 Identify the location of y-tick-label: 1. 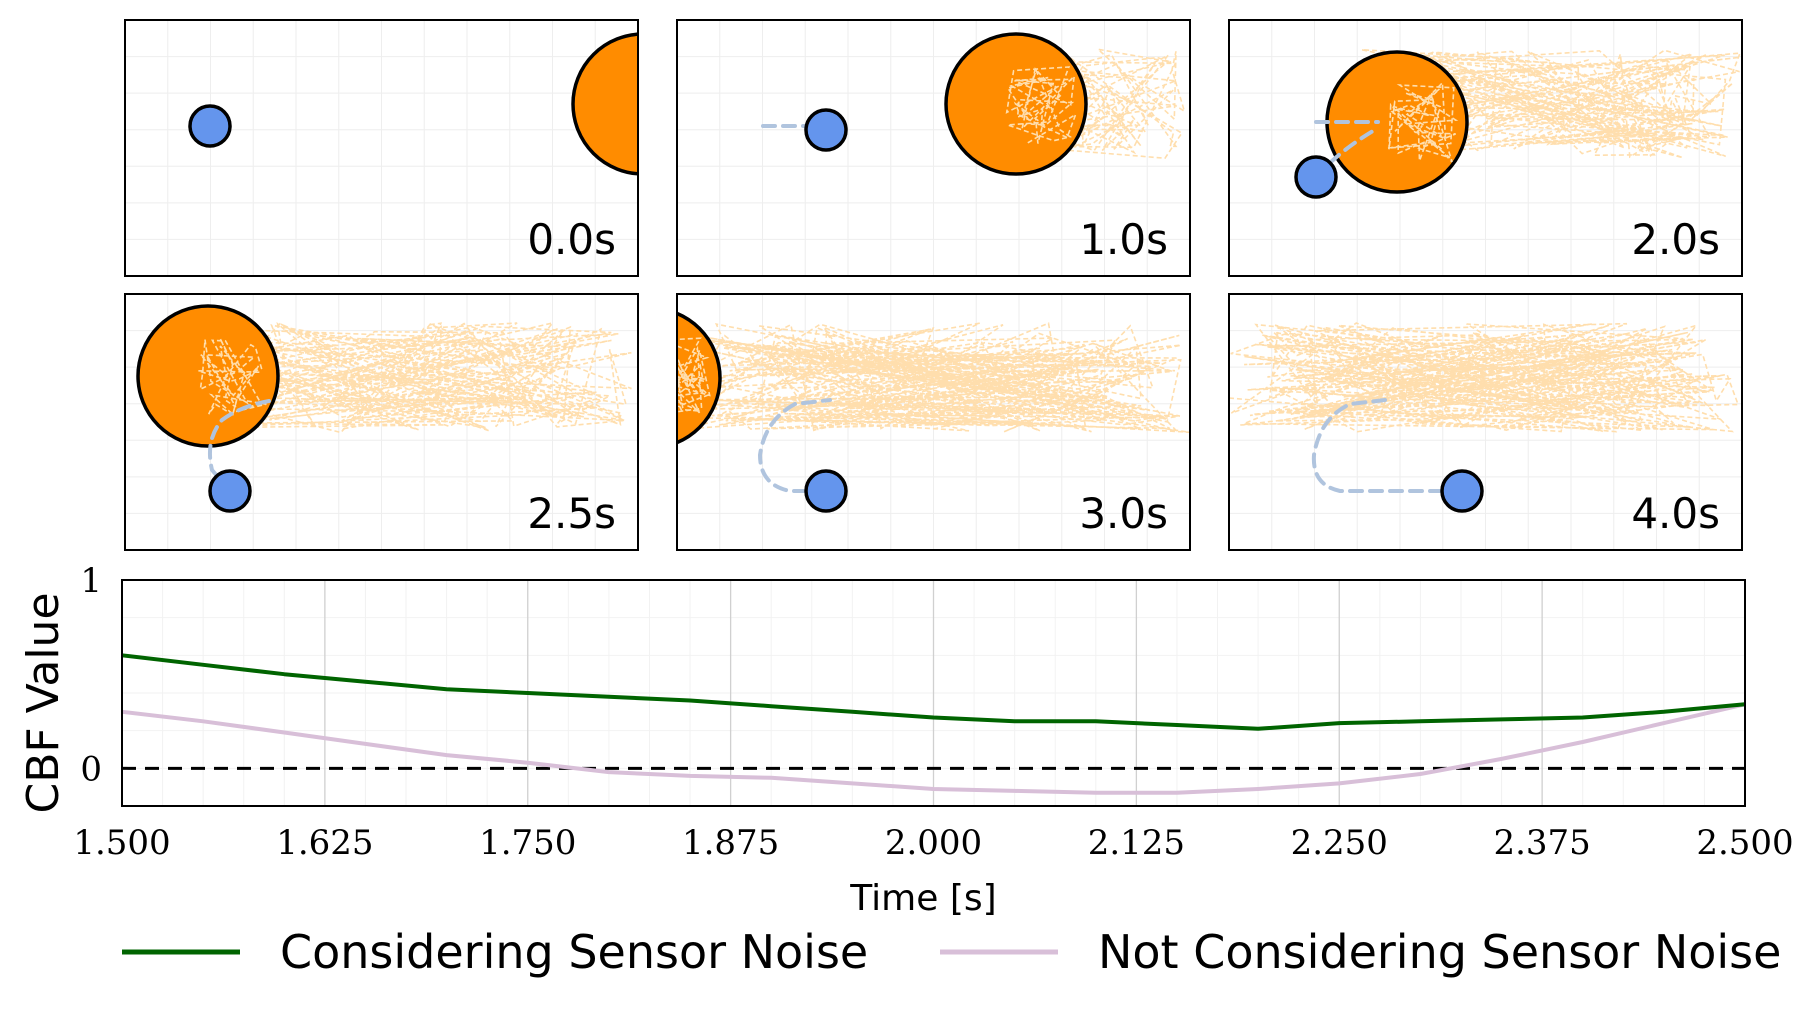
(91, 581).